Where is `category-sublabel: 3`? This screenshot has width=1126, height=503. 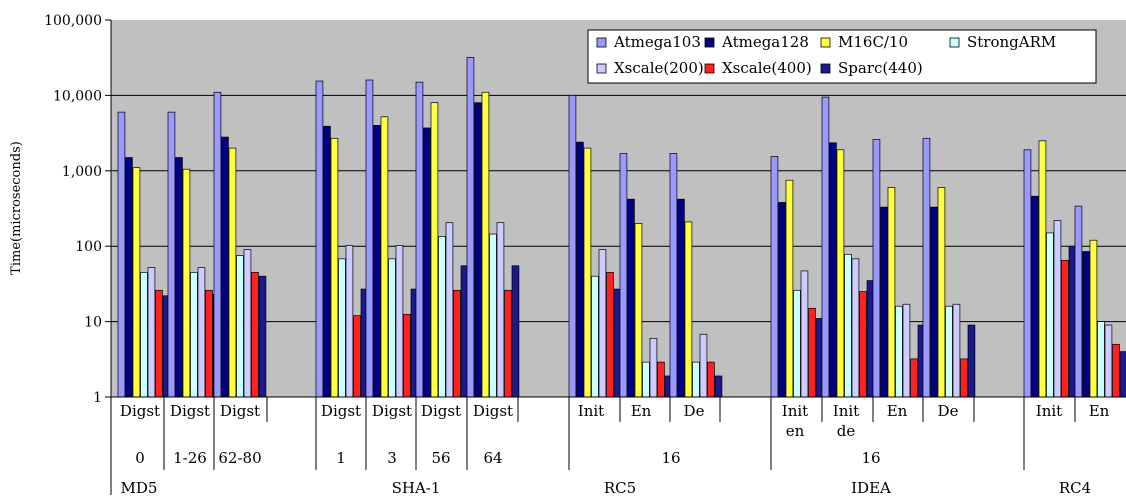 category-sublabel: 3 is located at coordinates (392, 458).